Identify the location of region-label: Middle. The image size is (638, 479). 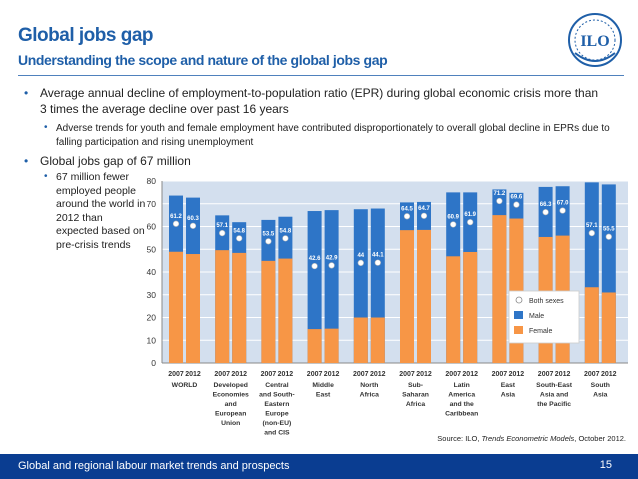
(323, 385).